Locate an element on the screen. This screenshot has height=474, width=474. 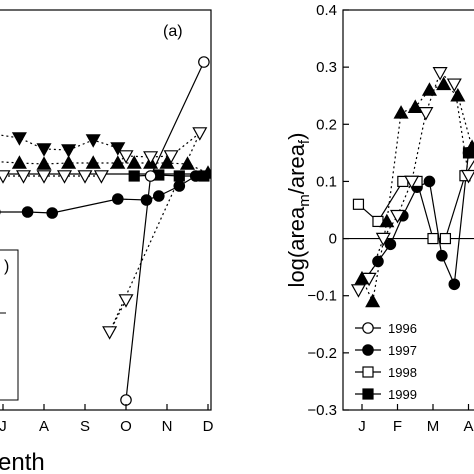
panel-a-xlabel: enth is located at coordinates (22, 461).